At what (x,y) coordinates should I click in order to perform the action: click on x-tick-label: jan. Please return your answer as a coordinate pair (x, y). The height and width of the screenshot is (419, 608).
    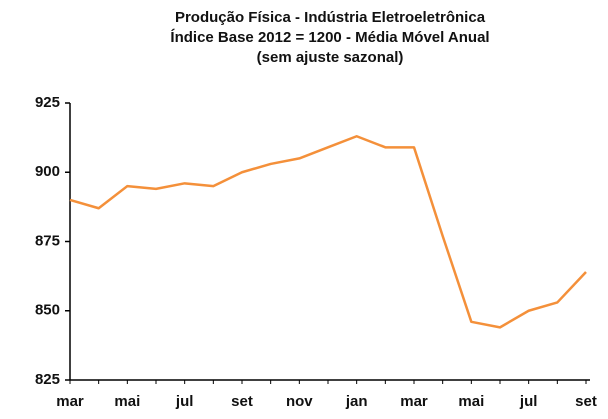
    Looking at the image, I should click on (356, 401).